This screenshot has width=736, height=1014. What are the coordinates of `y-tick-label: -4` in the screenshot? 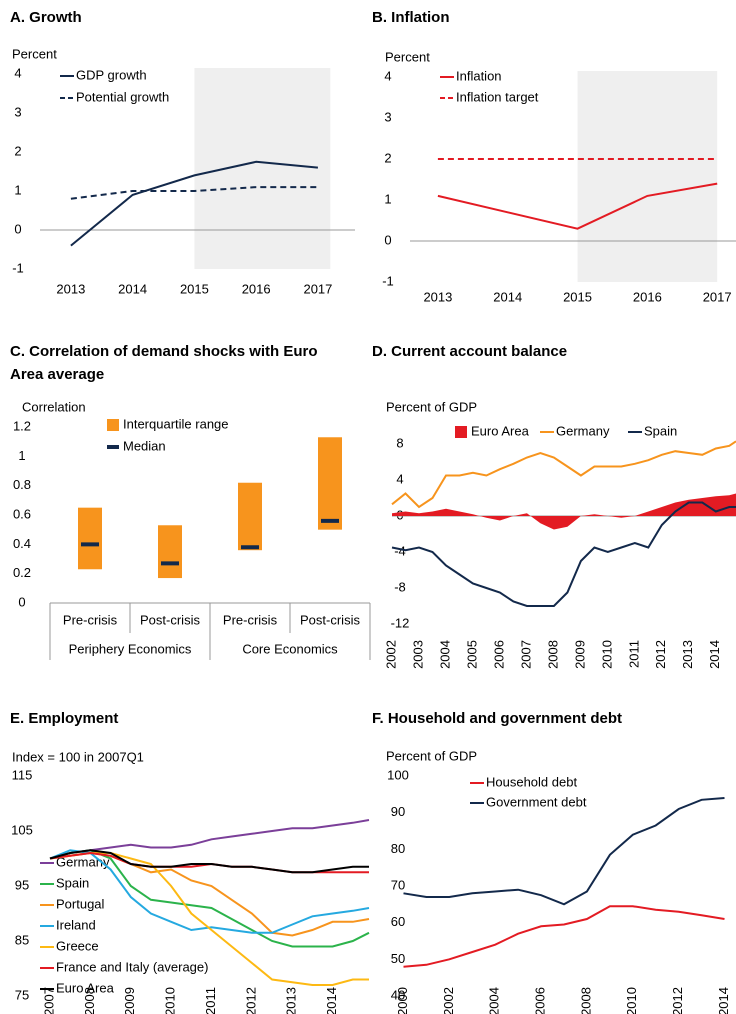 It's located at (400, 550).